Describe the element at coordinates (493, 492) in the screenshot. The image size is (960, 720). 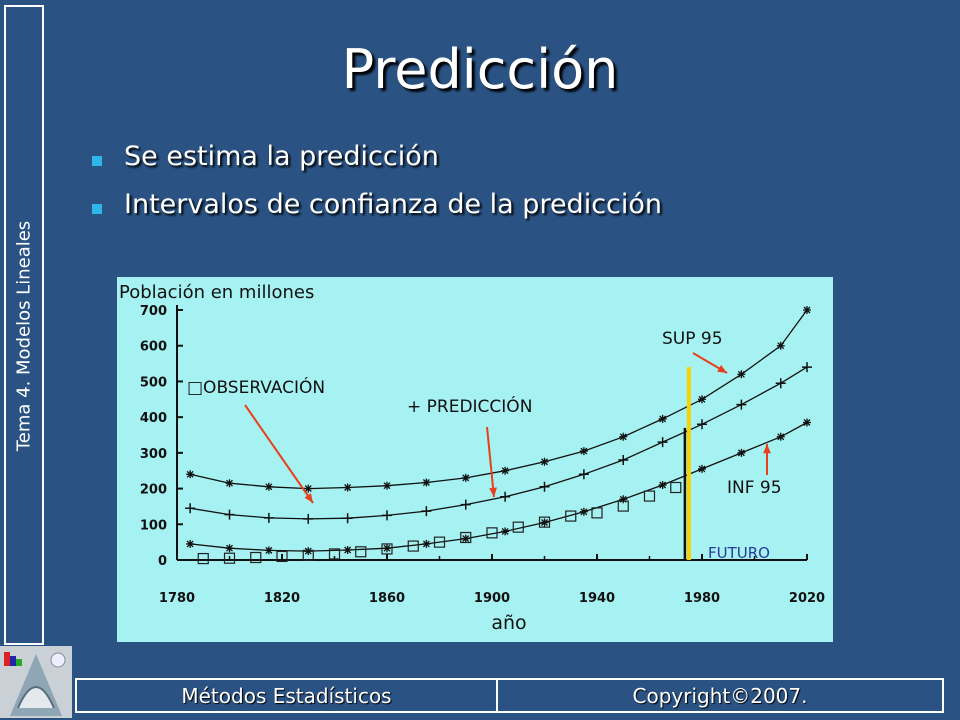
I see `arrow-prediccion-head` at that location.